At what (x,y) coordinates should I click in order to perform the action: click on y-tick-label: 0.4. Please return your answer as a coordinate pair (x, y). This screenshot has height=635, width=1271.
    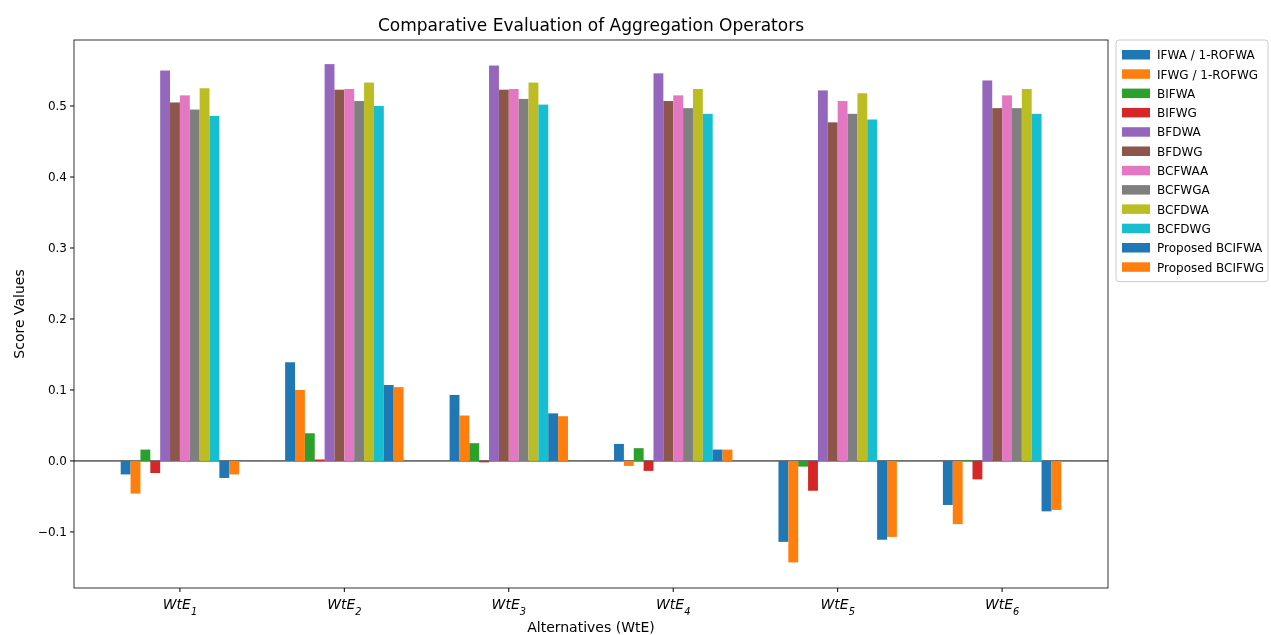
    Looking at the image, I should click on (57, 177).